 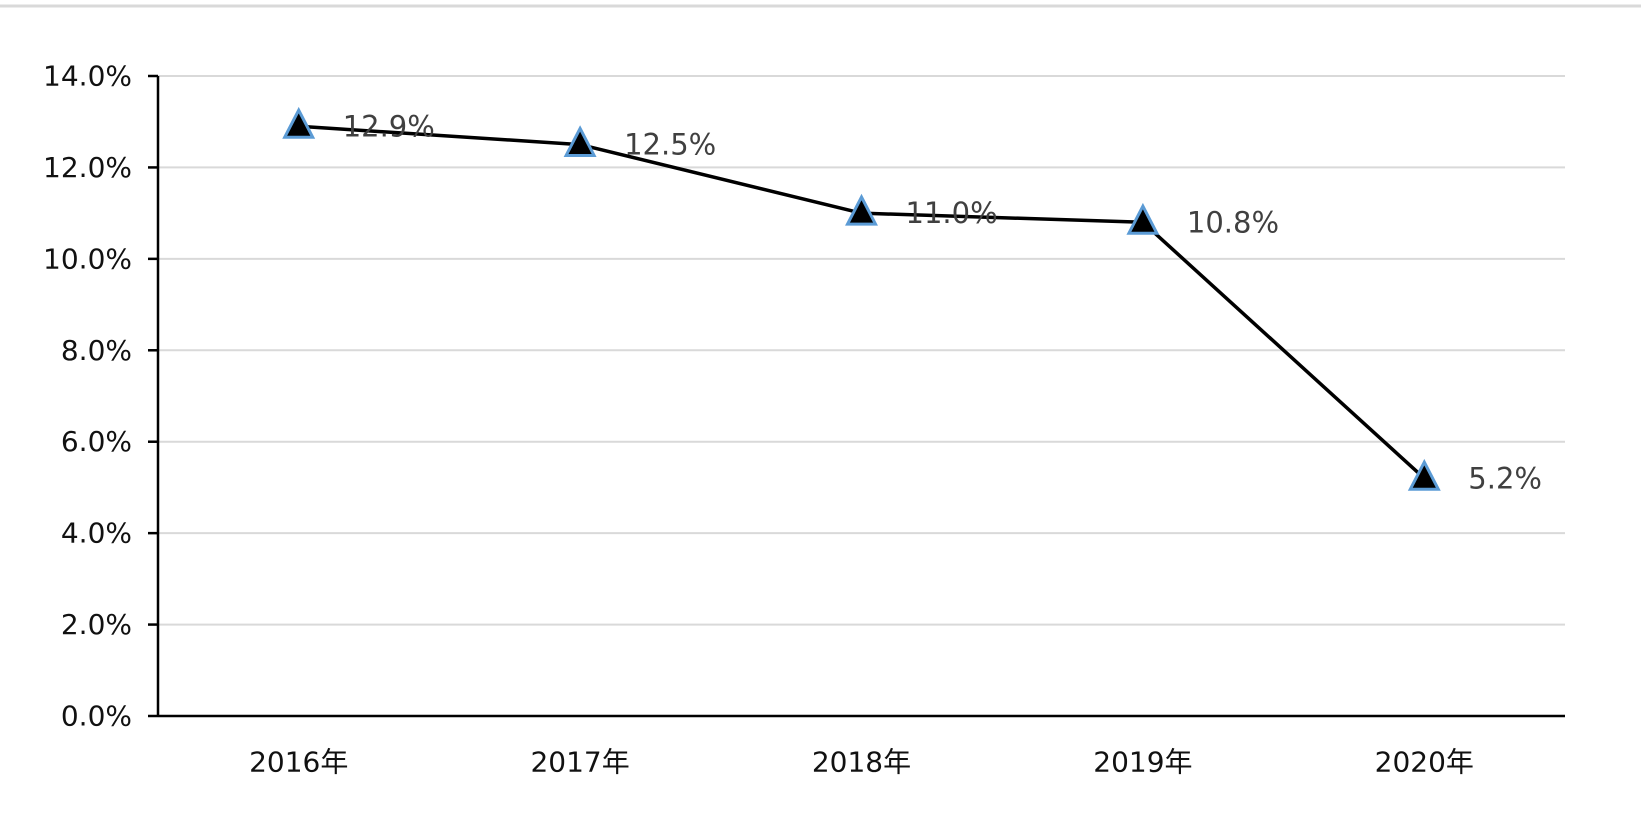 What do you see at coordinates (1505, 478) in the screenshot?
I see `data-label: 5.2%` at bounding box center [1505, 478].